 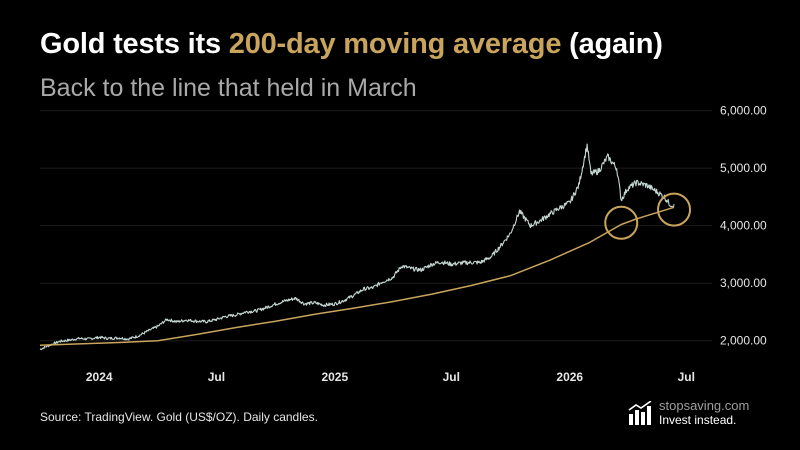 What do you see at coordinates (395, 44) in the screenshot?
I see `chart-title-accent: 200-day moving average` at bounding box center [395, 44].